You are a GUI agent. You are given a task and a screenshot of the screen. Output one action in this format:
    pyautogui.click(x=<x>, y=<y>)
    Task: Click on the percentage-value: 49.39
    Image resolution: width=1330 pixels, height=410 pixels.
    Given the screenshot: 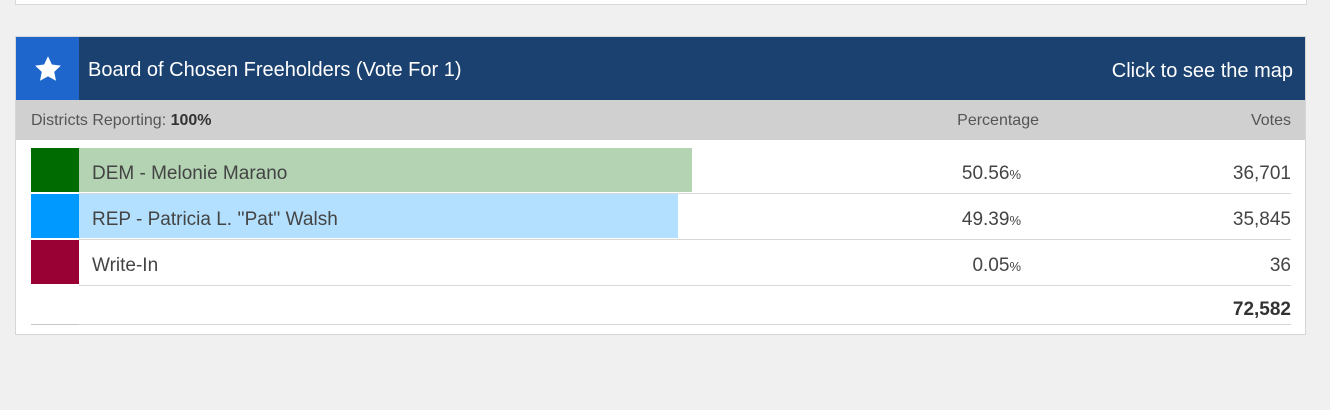 What is the action you would take?
    pyautogui.click(x=985, y=219)
    